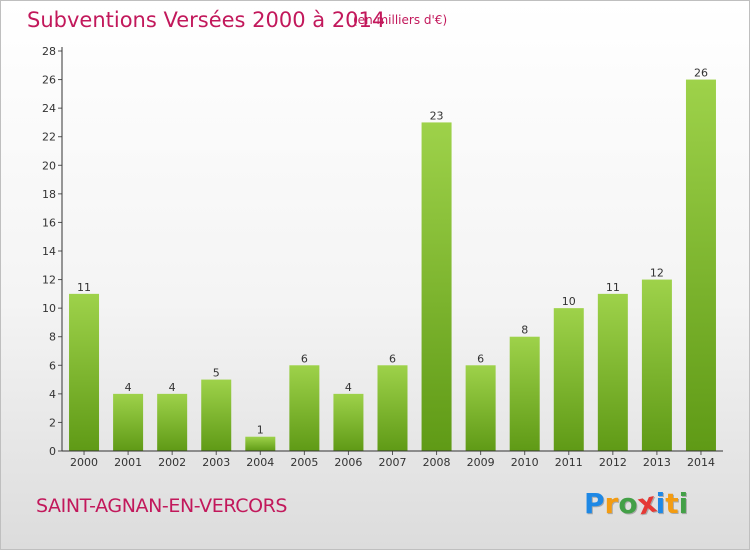  I want to click on y-tick-label: 20, so click(49, 165).